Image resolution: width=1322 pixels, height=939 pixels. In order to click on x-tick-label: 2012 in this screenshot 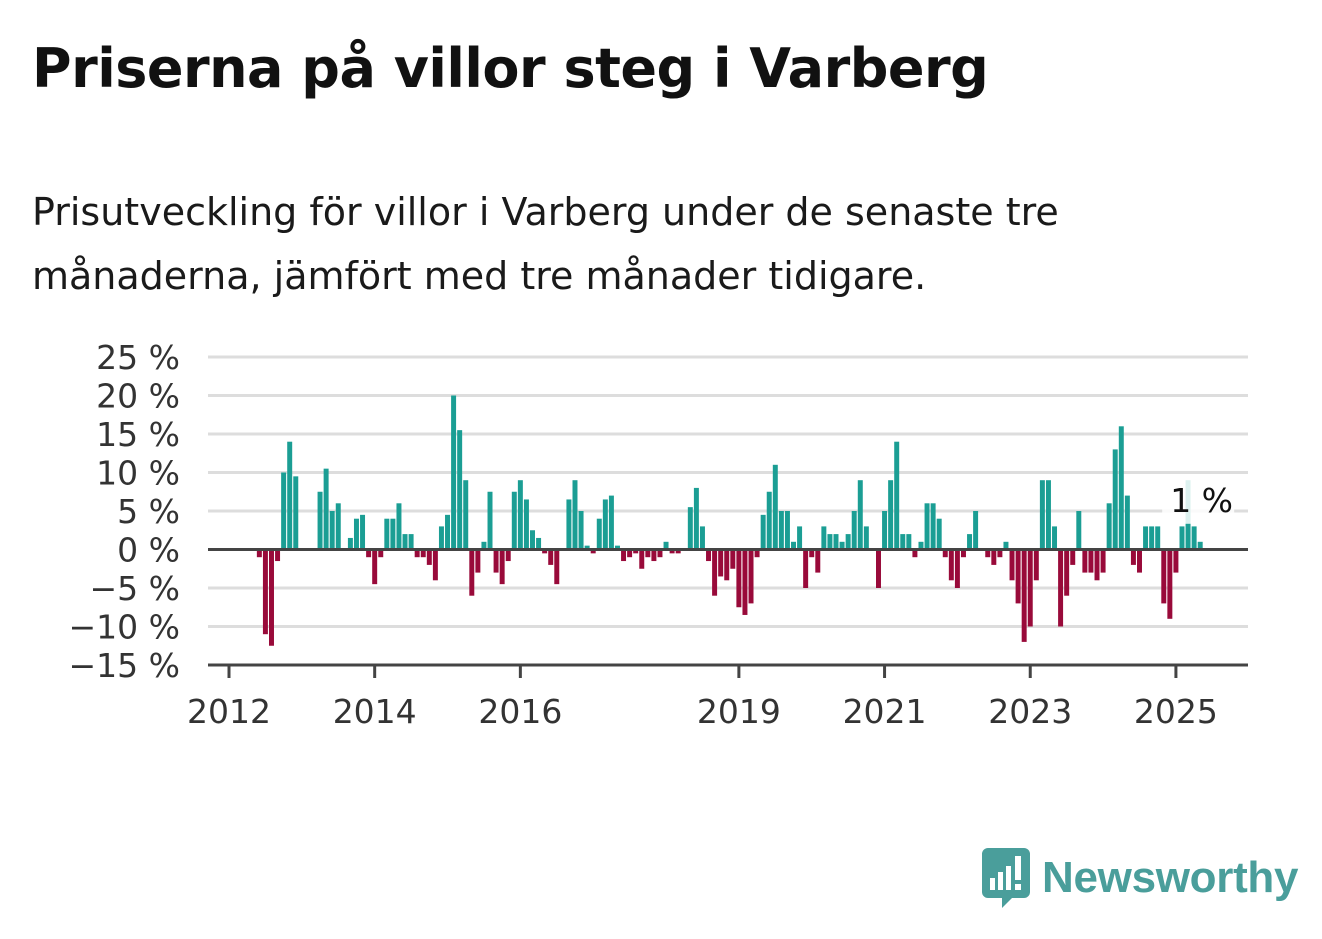, I will do `click(229, 711)`.